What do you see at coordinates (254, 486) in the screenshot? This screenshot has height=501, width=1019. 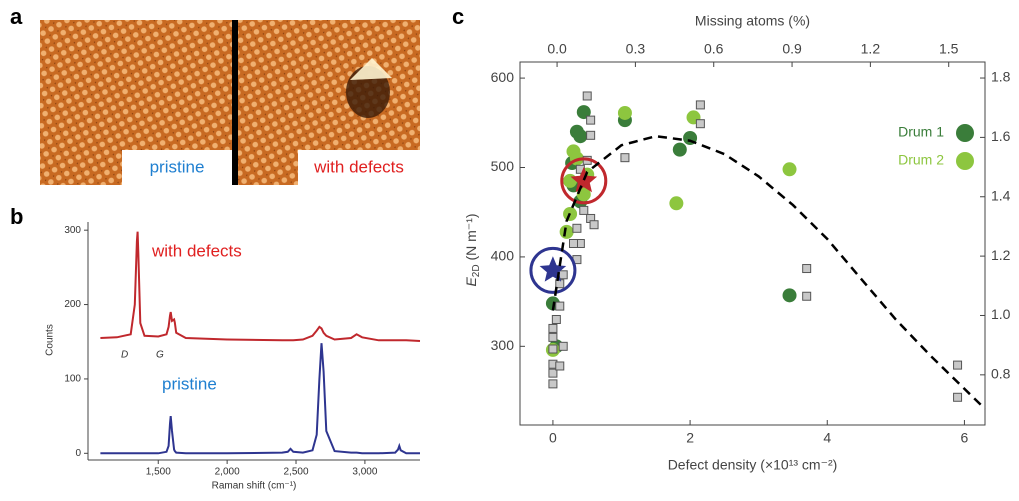 I see `x-axis-label: Raman shift (cm⁻¹)` at bounding box center [254, 486].